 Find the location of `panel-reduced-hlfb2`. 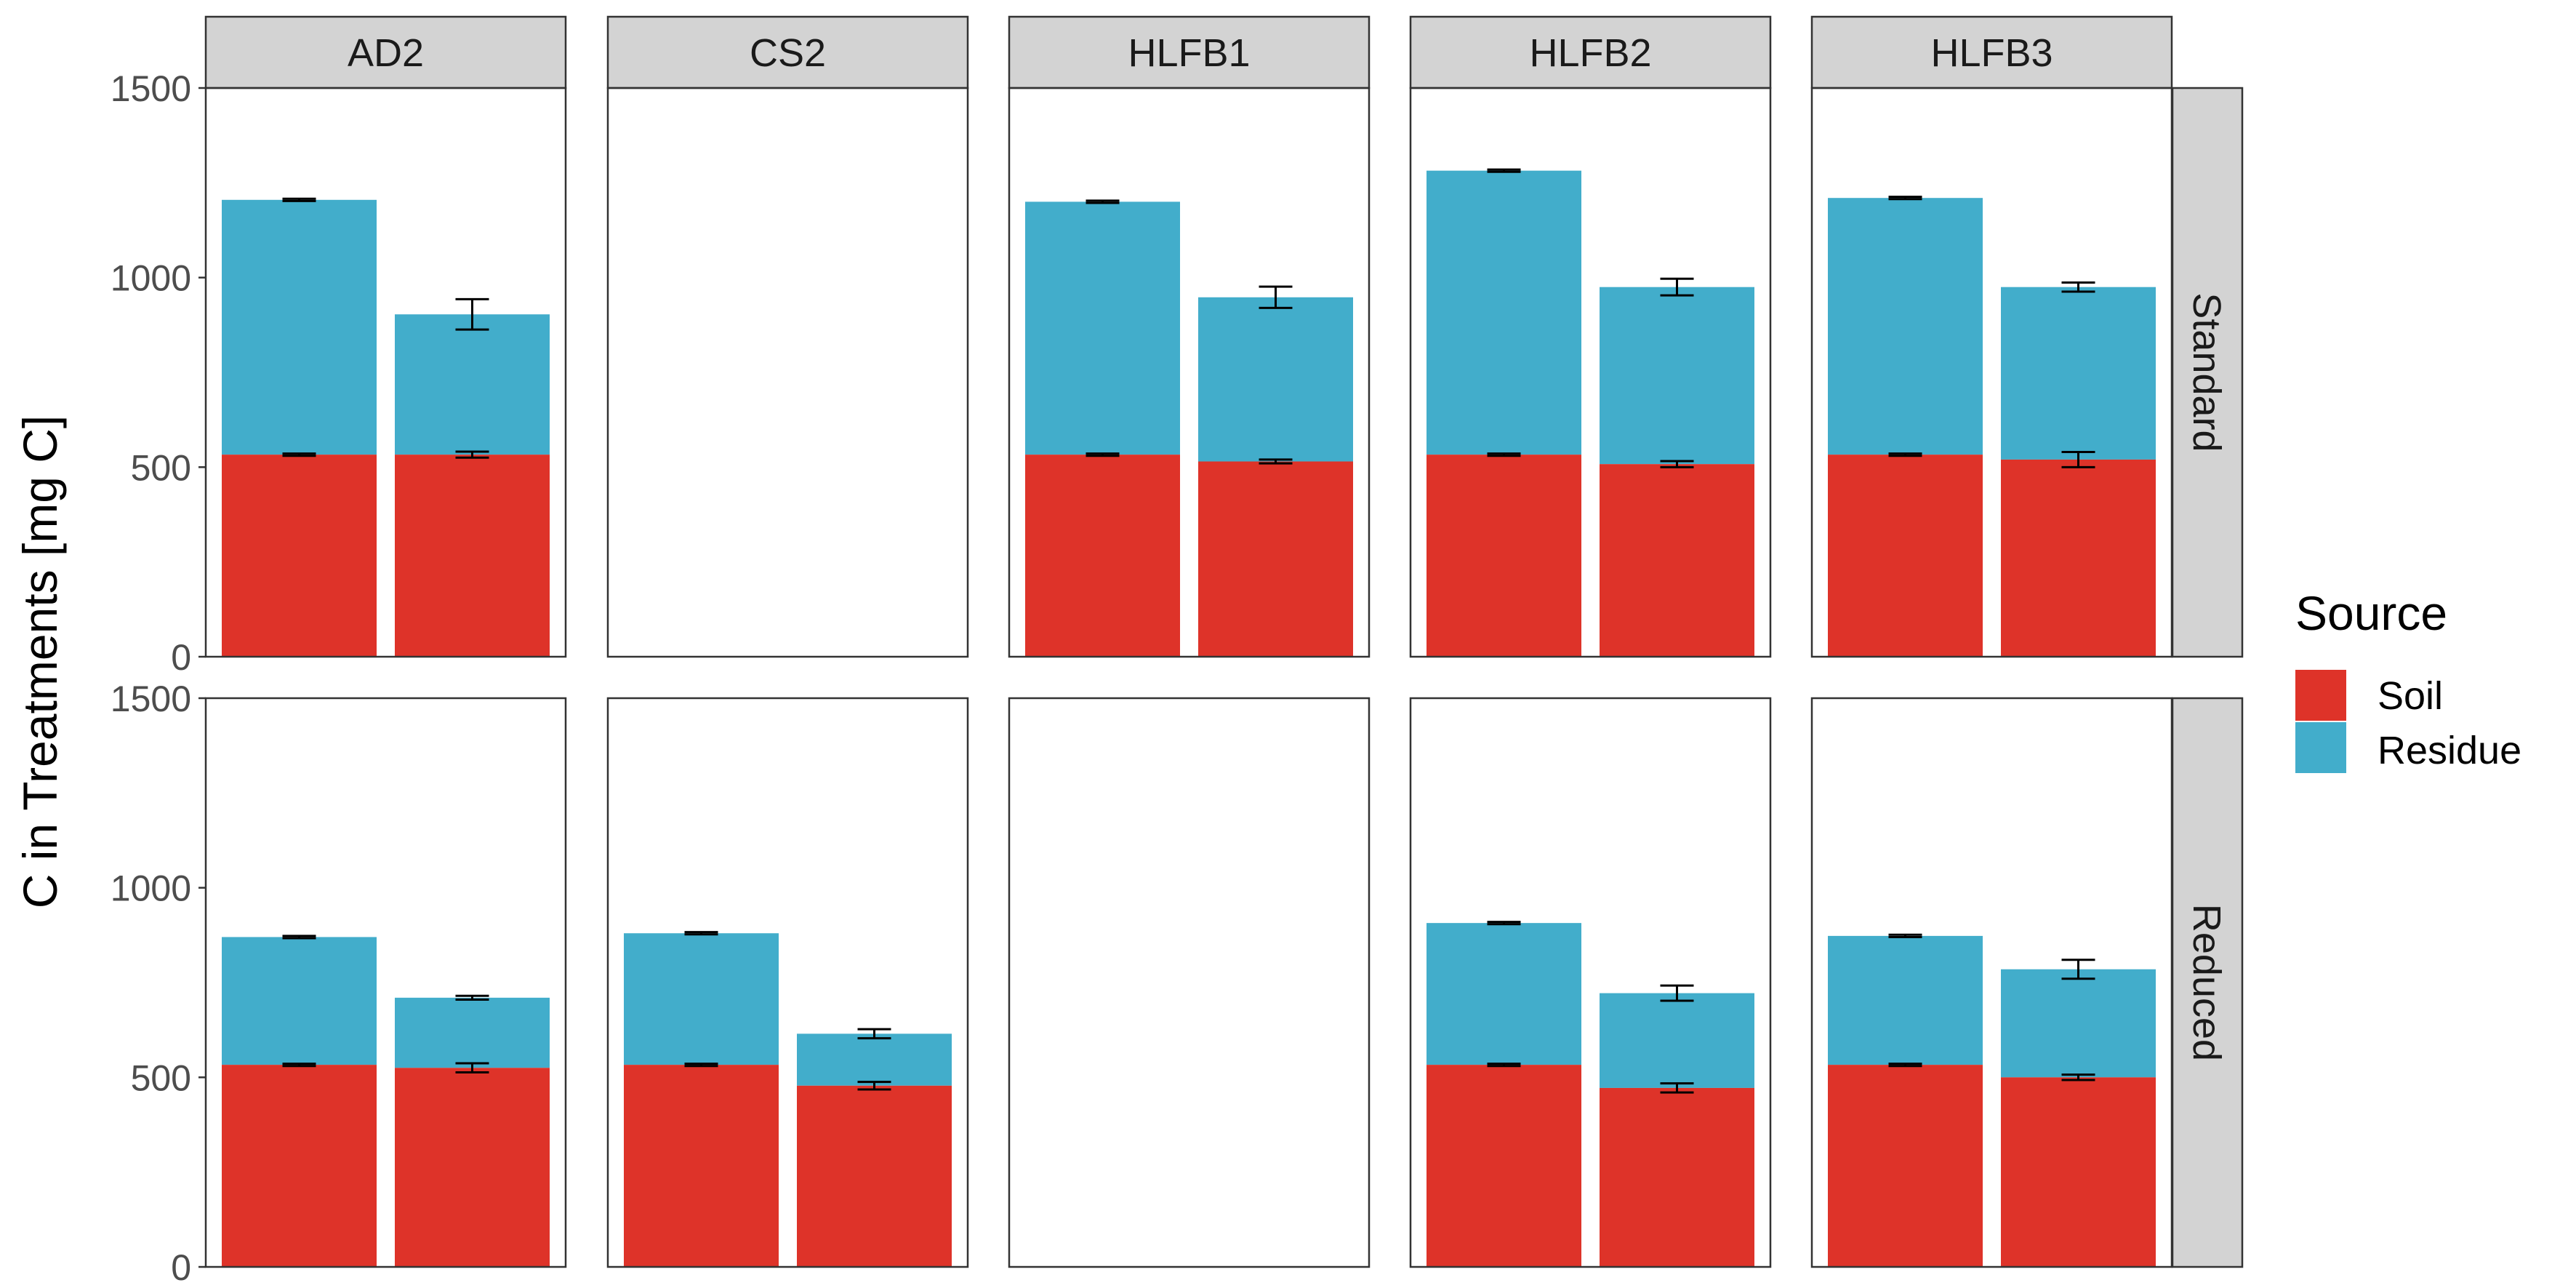

panel-reduced-hlfb2 is located at coordinates (1590, 982).